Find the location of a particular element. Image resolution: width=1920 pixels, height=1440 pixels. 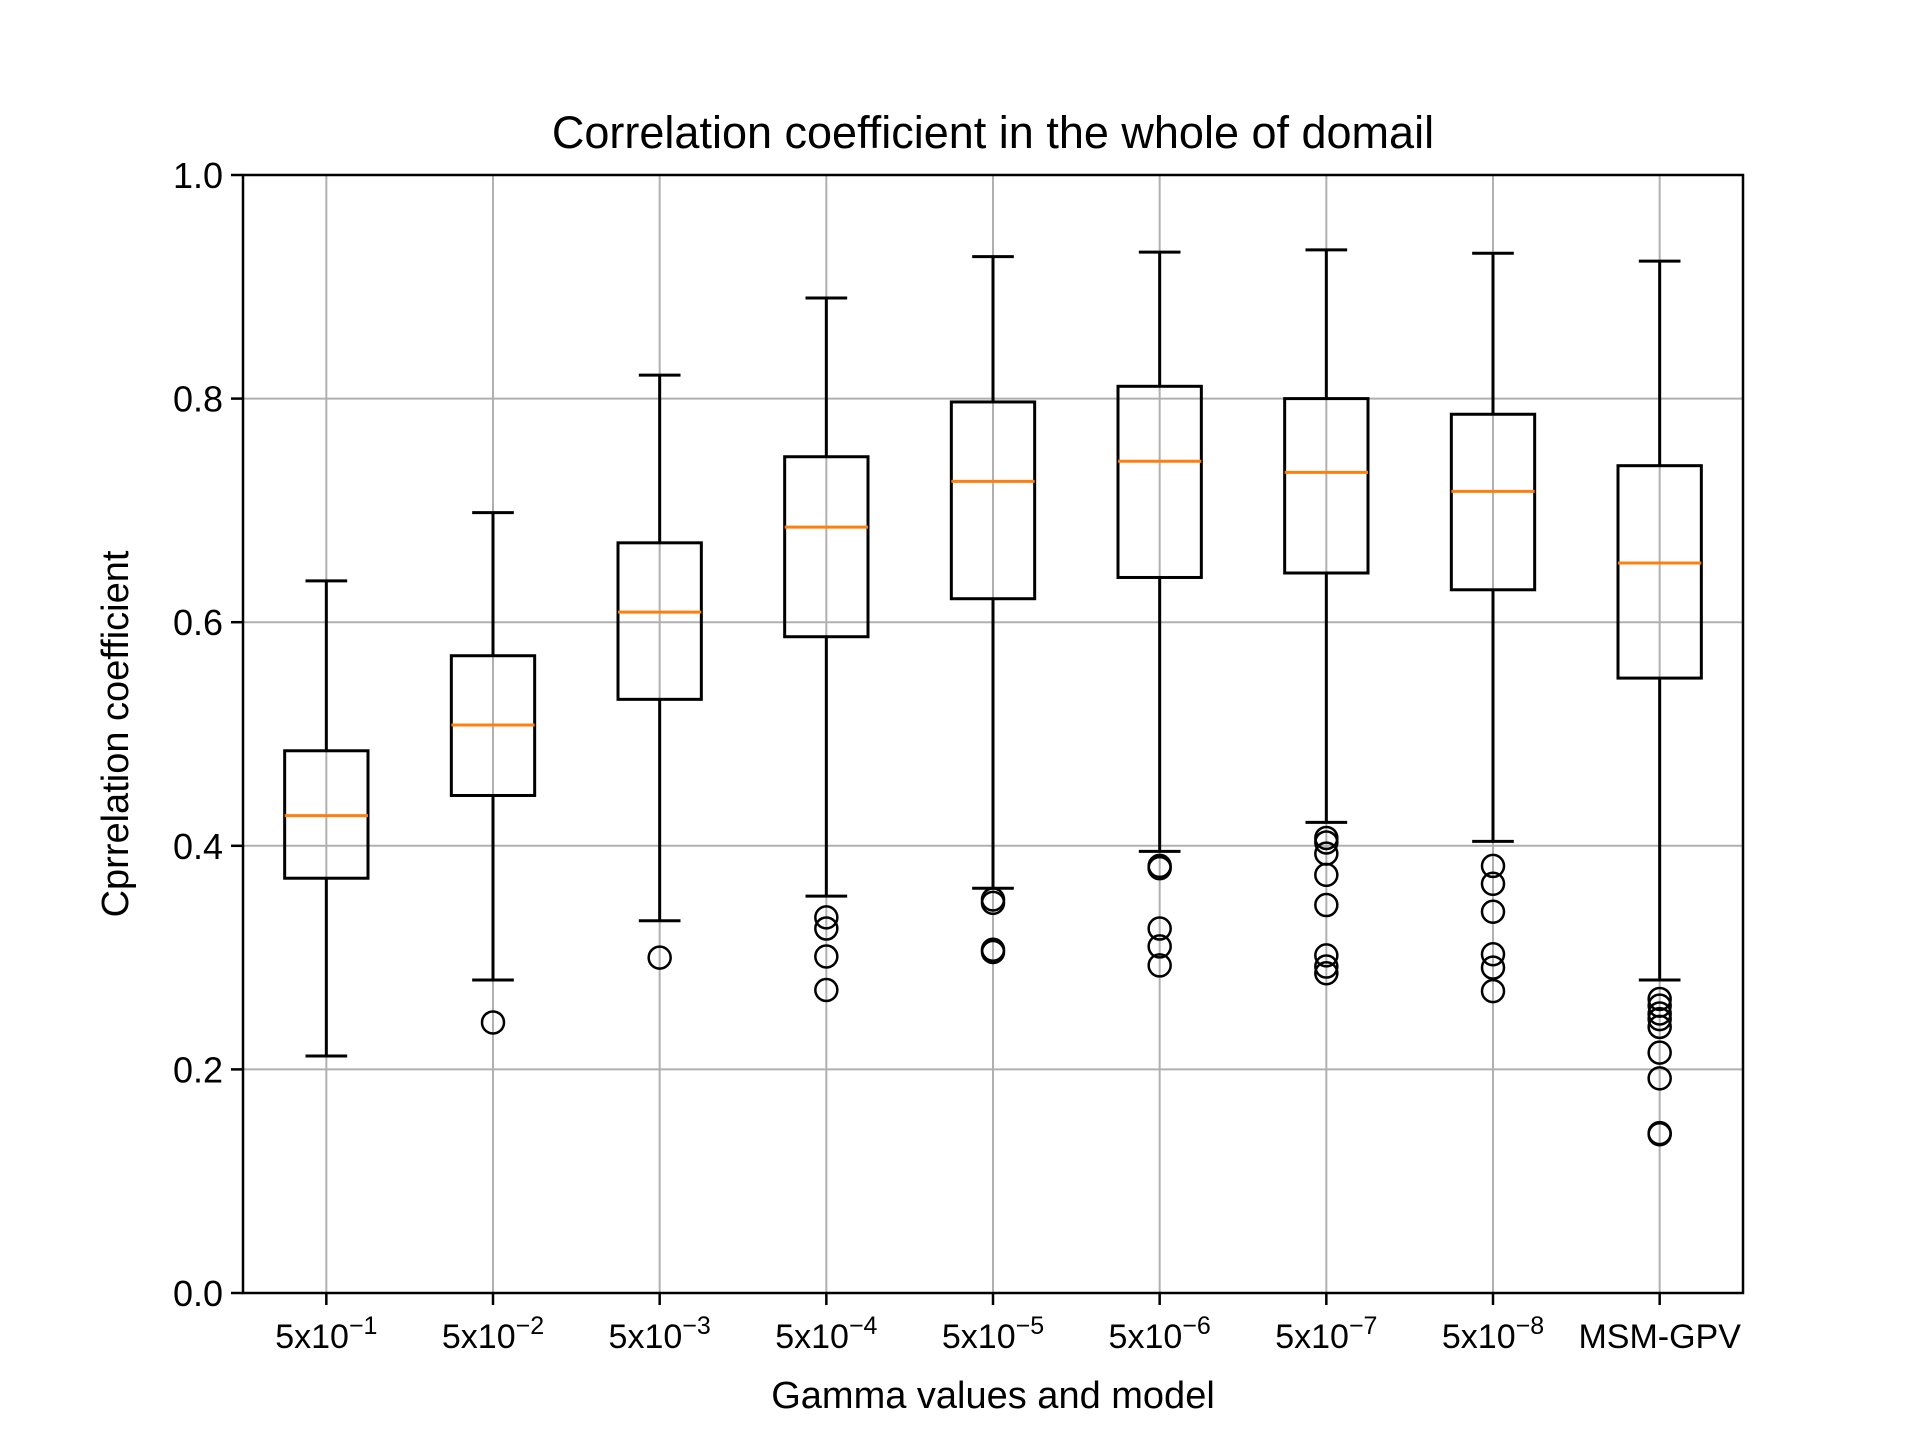

x-tick-label: 5x10⁻⁴ is located at coordinates (826, 1334).